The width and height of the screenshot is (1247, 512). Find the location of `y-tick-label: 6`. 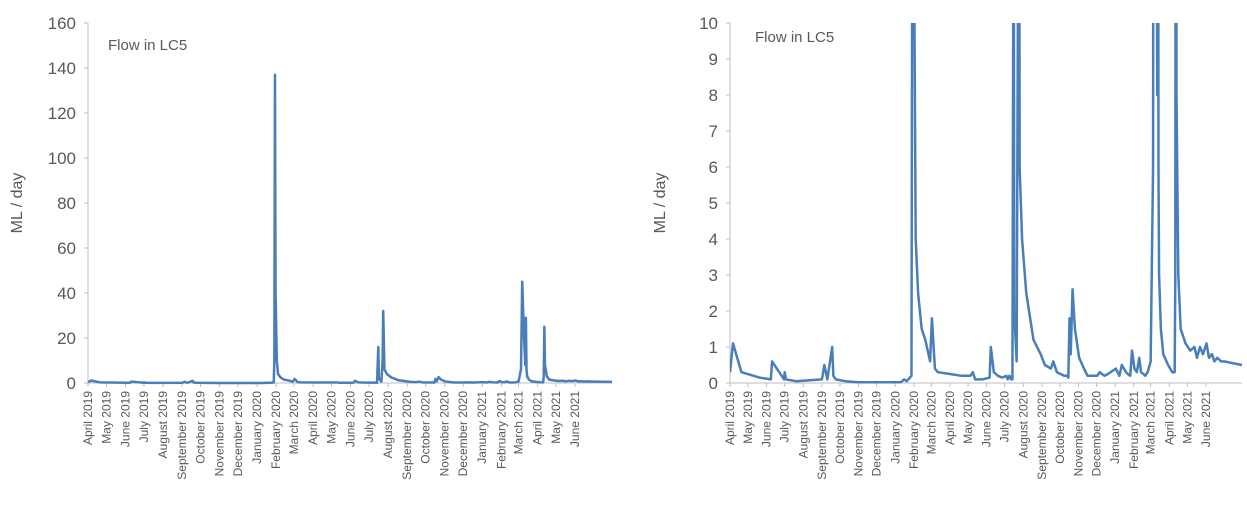

y-tick-label: 6 is located at coordinates (713, 167).